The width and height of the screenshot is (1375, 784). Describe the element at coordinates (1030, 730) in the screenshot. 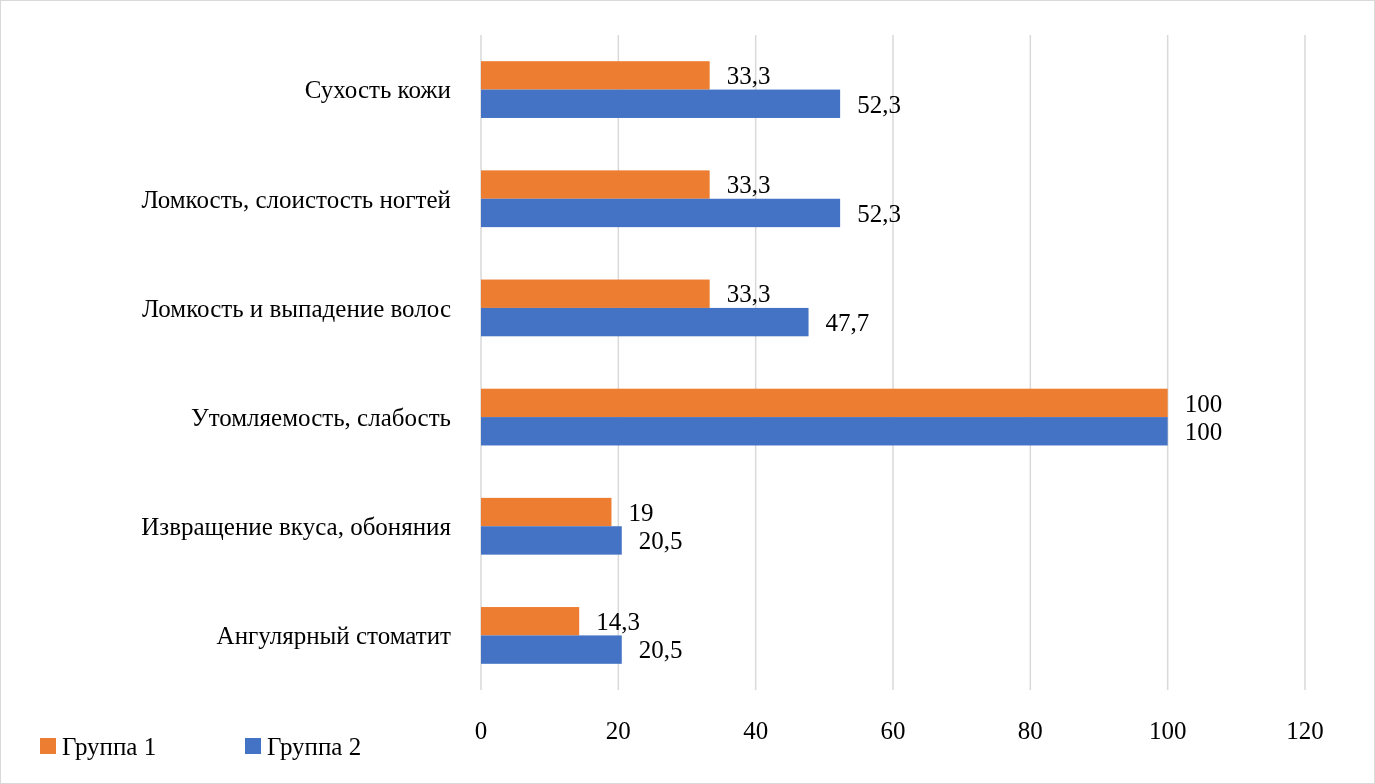

I see `x-tick-label: 80` at that location.